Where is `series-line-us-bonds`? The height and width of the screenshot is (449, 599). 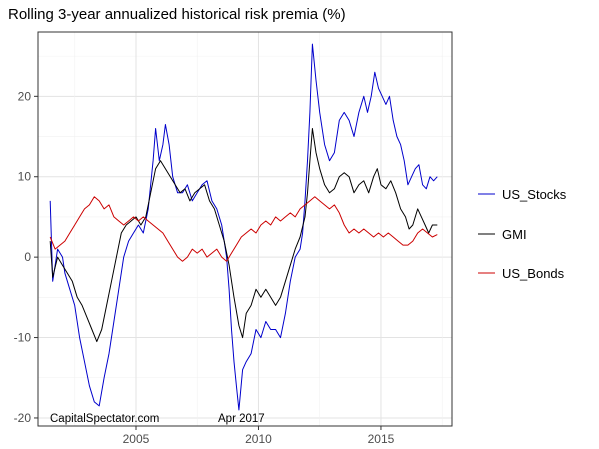 series-line-us-bonds is located at coordinates (243, 229).